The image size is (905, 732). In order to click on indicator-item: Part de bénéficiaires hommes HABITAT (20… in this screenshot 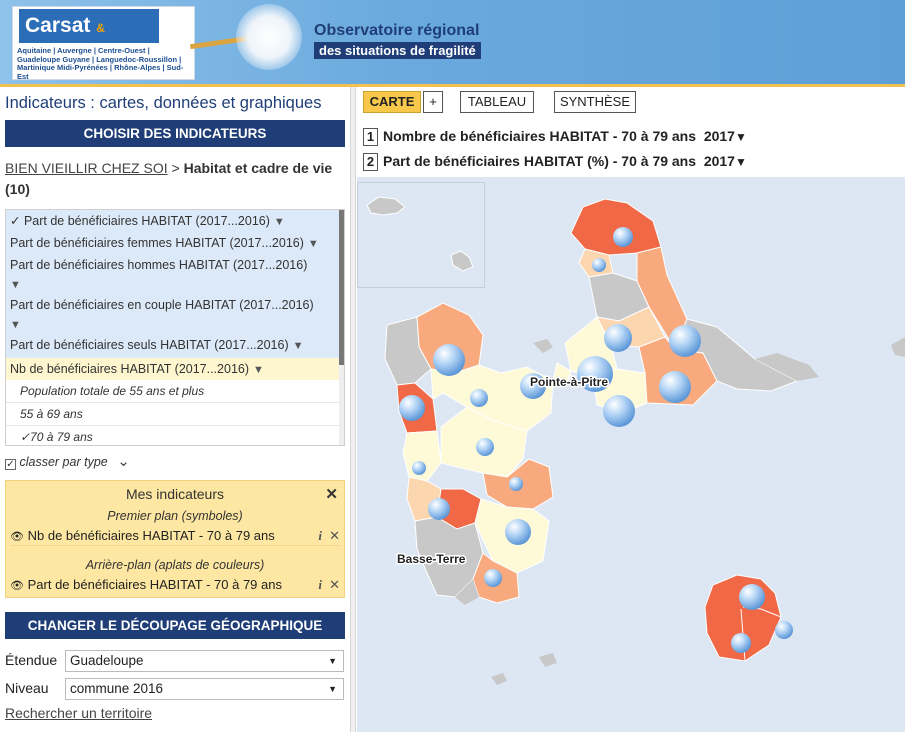, I will do `click(172, 274)`.